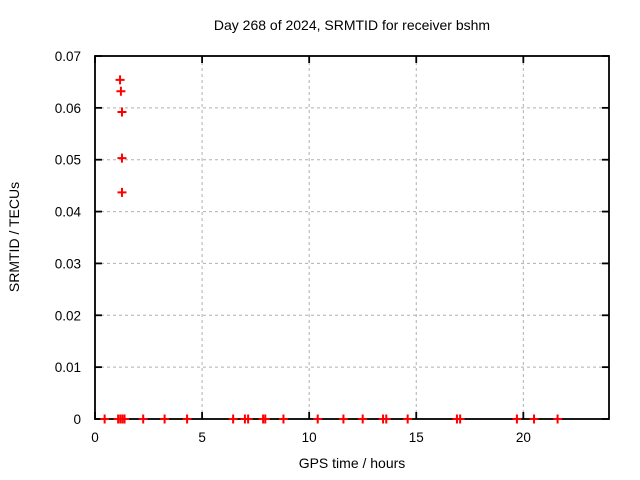 The height and width of the screenshot is (480, 640). I want to click on x-tick-label: 10, so click(309, 437).